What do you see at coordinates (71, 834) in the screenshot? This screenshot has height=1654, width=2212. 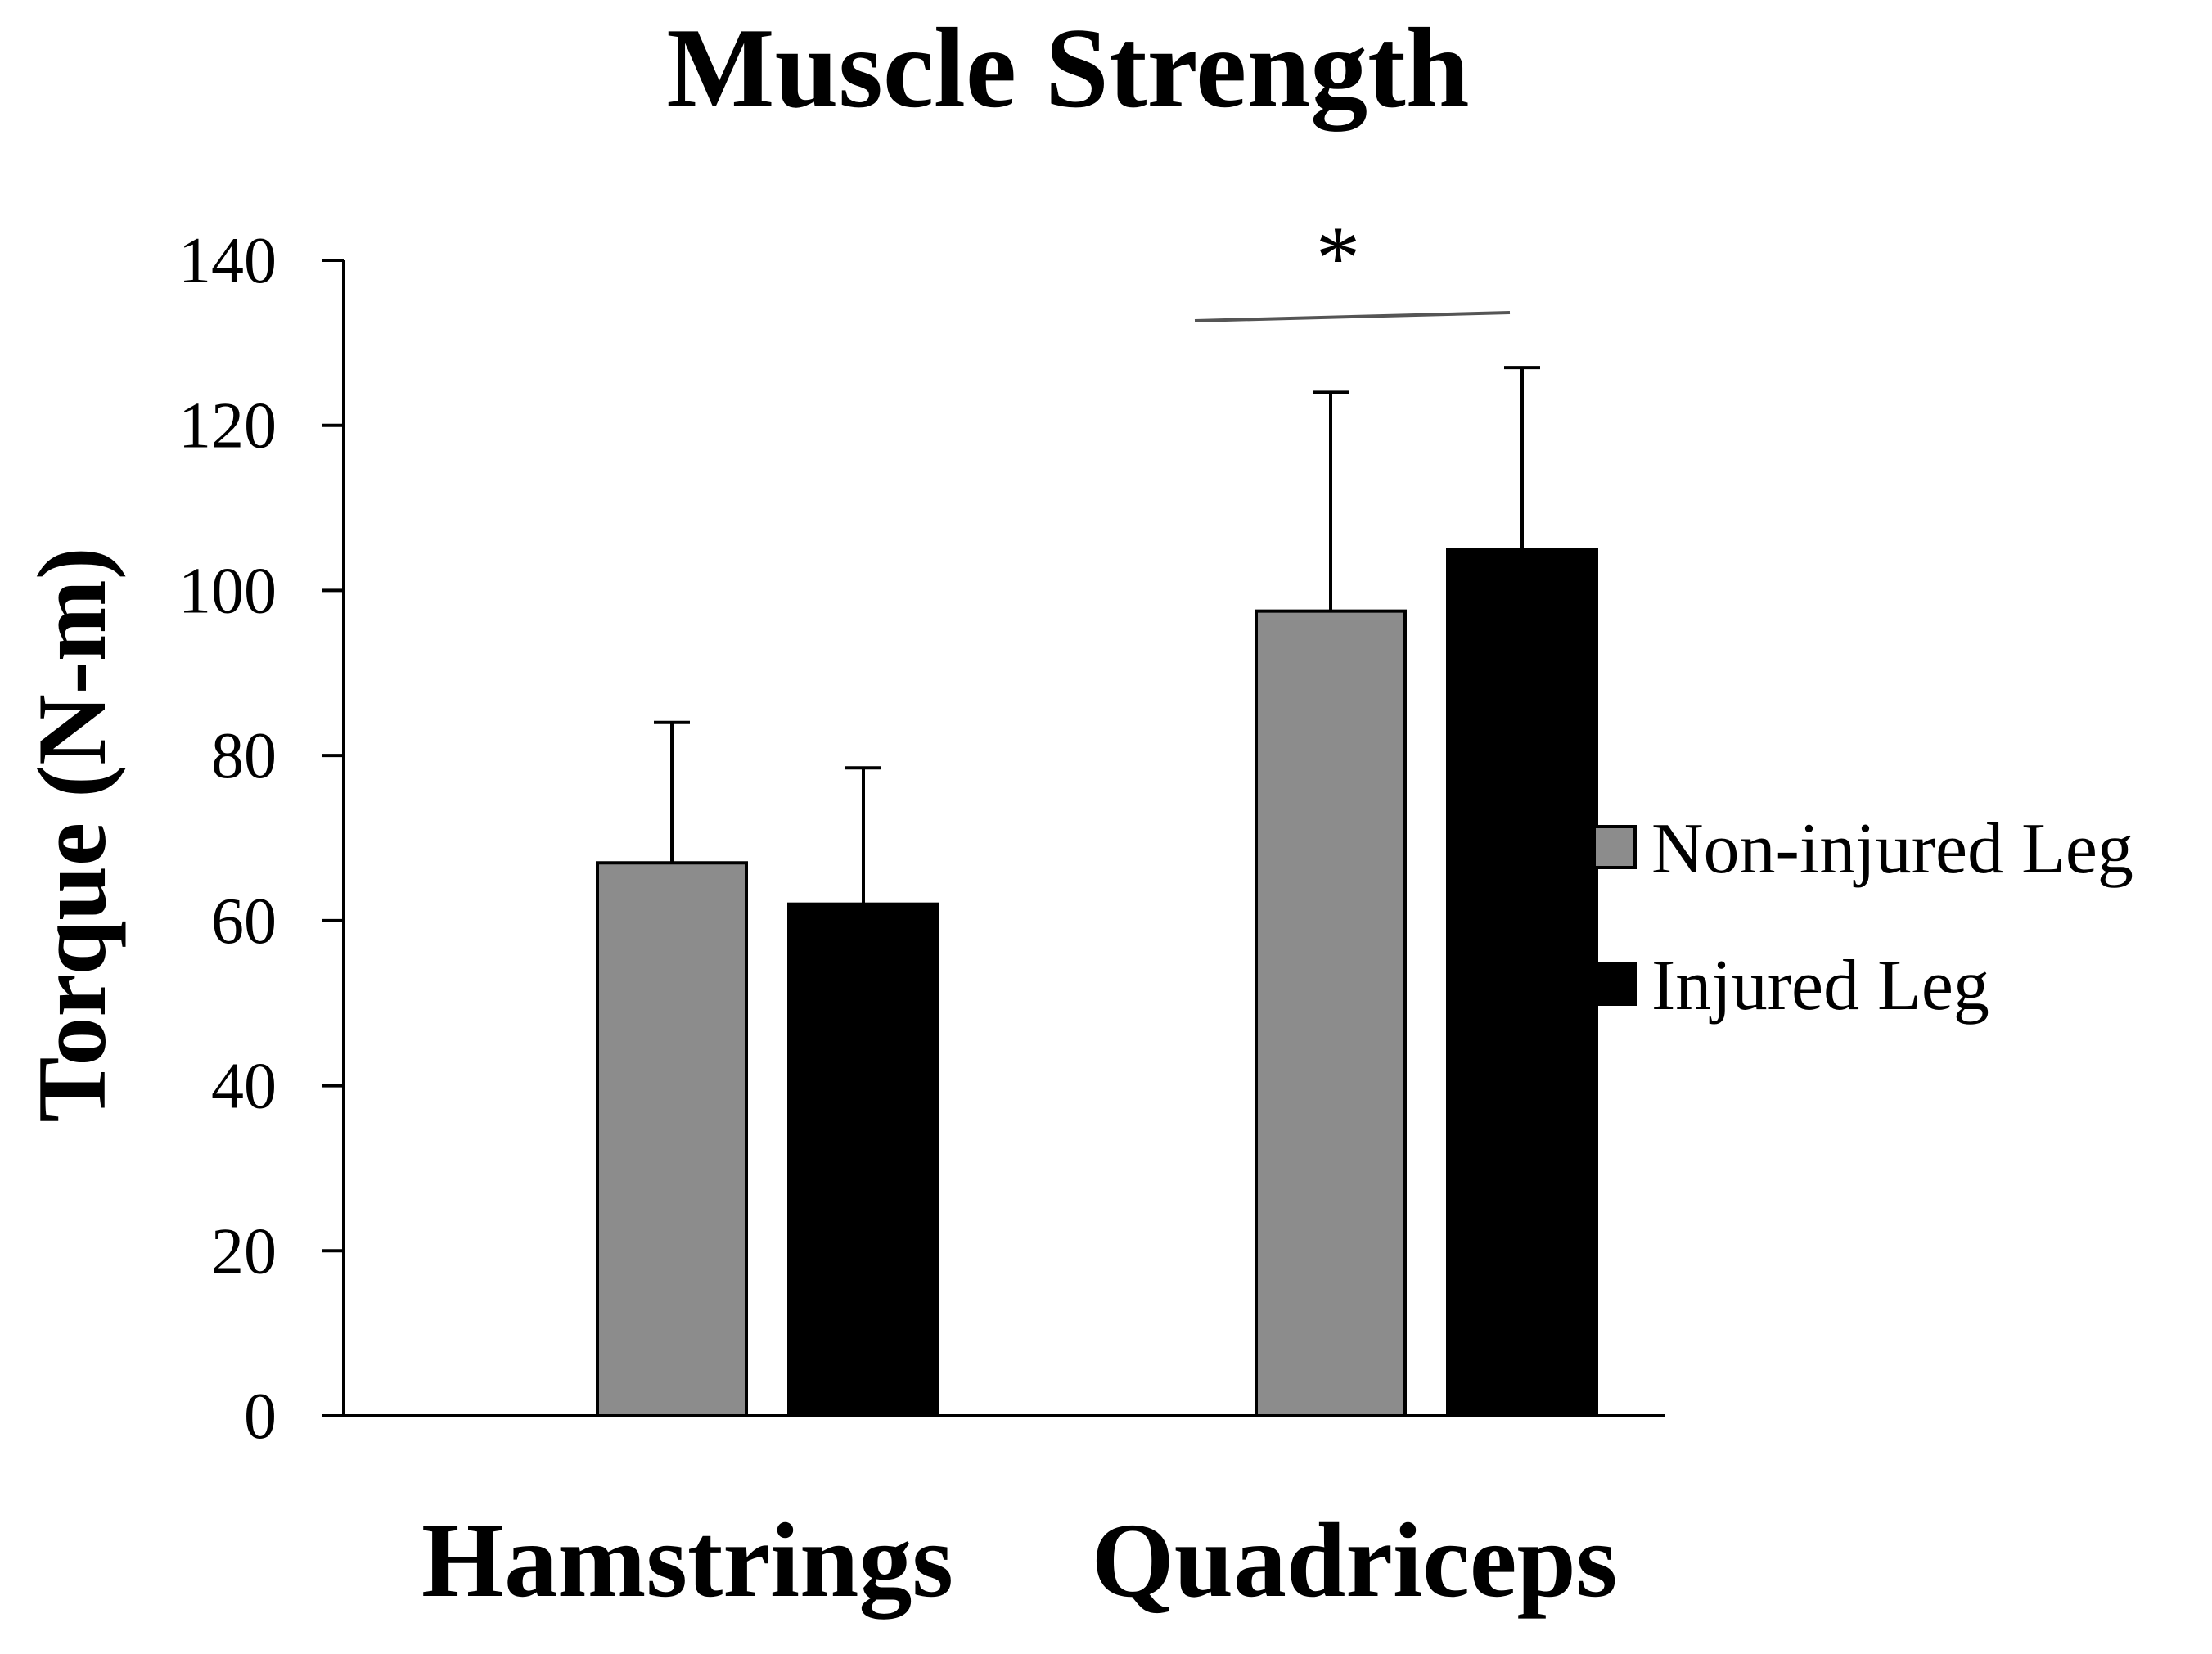 I see `y-axis-label: Torque (N-m)` at bounding box center [71, 834].